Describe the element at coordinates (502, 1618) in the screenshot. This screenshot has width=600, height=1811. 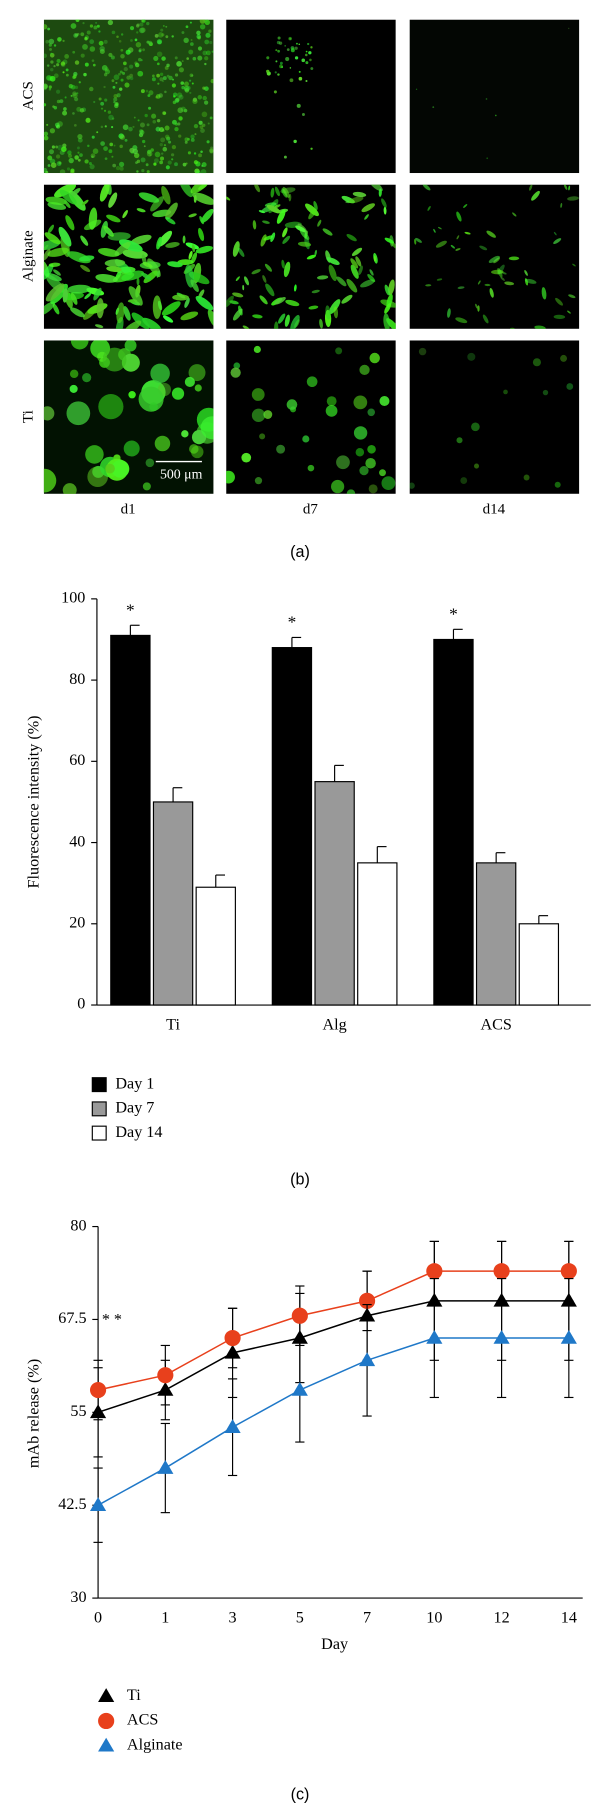
I see `x-tick-label: 12` at that location.